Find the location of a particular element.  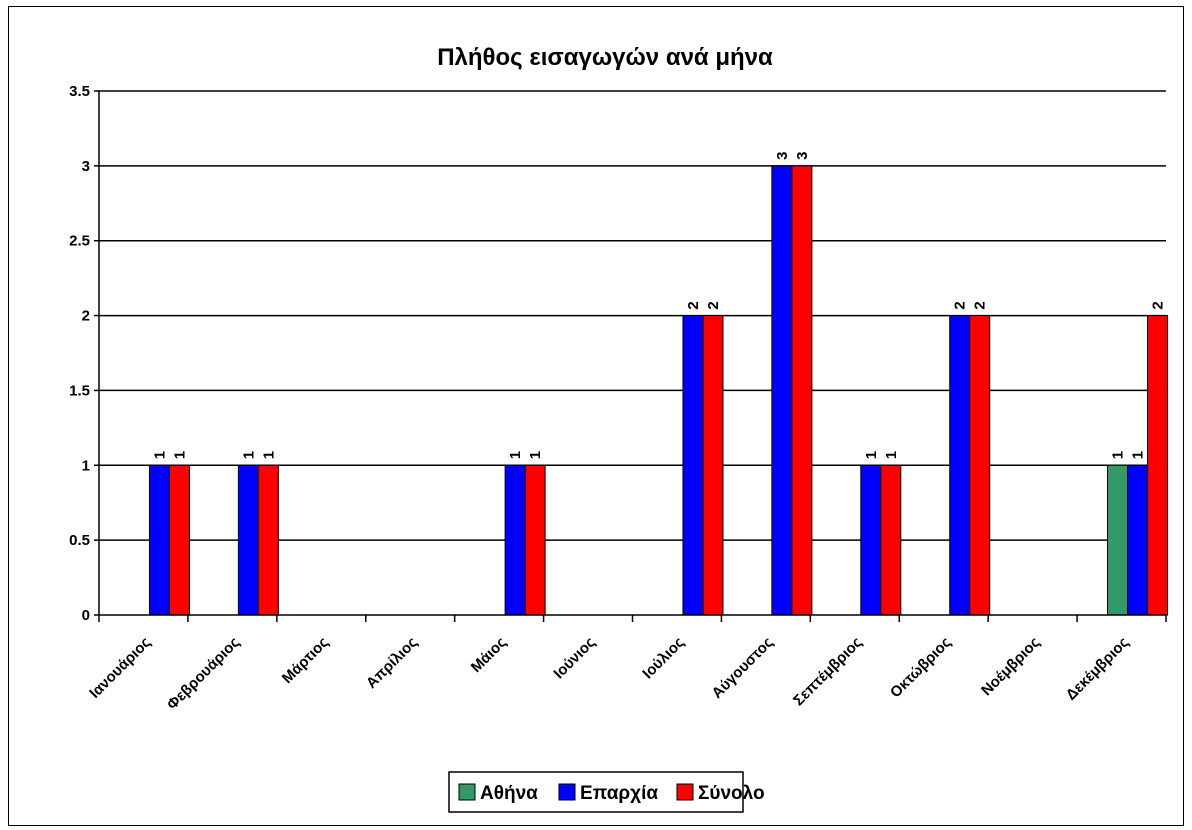

y-tick-label: 2 is located at coordinates (86, 316).